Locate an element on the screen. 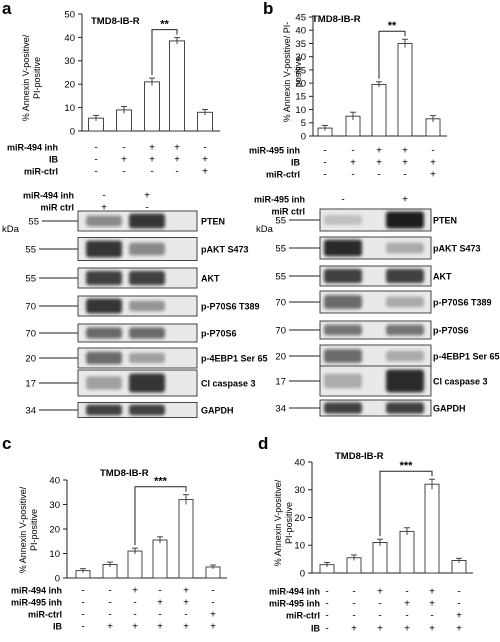  significance-label: *** is located at coordinates (407, 466).